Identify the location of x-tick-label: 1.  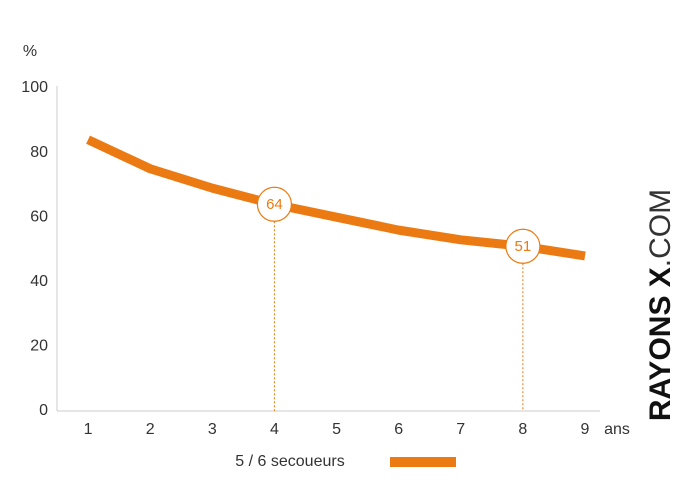
(88, 429).